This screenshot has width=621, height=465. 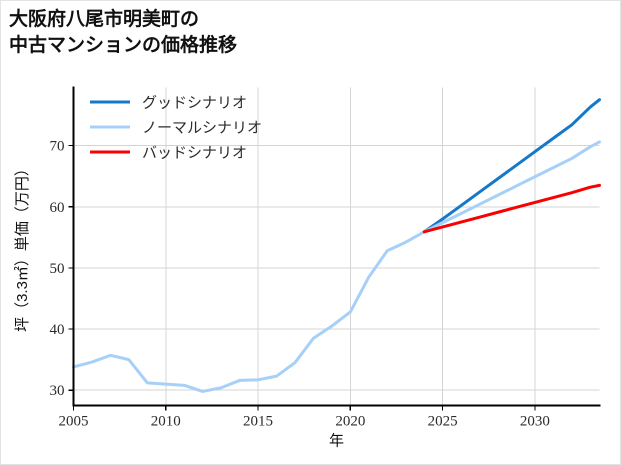 What do you see at coordinates (57, 208) in the screenshot?
I see `y-tick-label: 60` at bounding box center [57, 208].